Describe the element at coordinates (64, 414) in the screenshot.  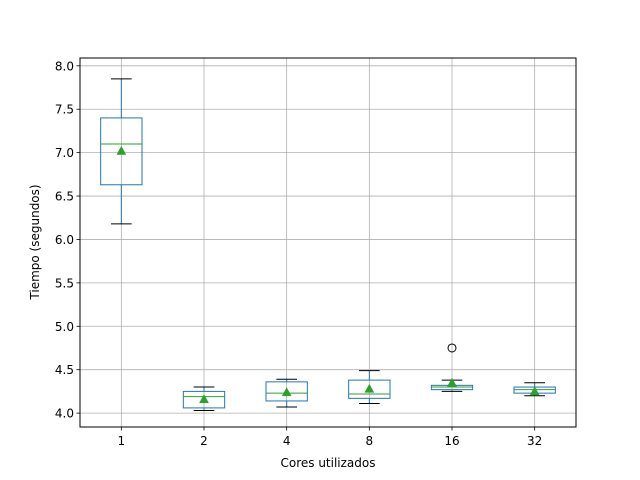
I see `y-tick-label: 4.0` at that location.